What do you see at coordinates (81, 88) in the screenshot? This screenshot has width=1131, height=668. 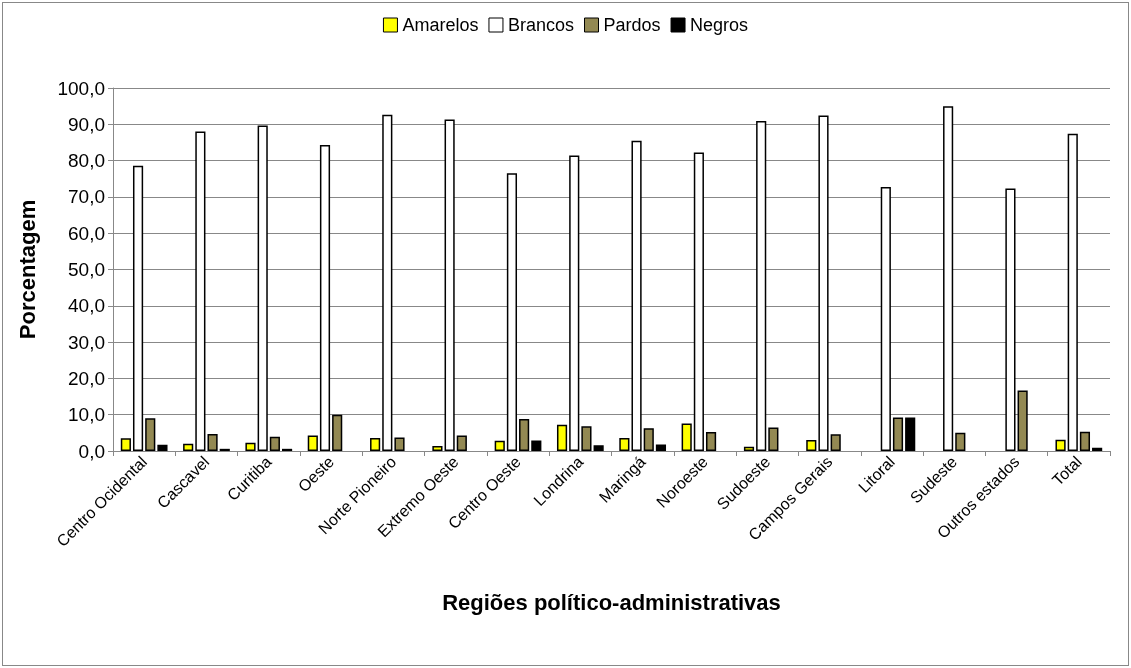 I see `y-tick-label: 100,0` at bounding box center [81, 88].